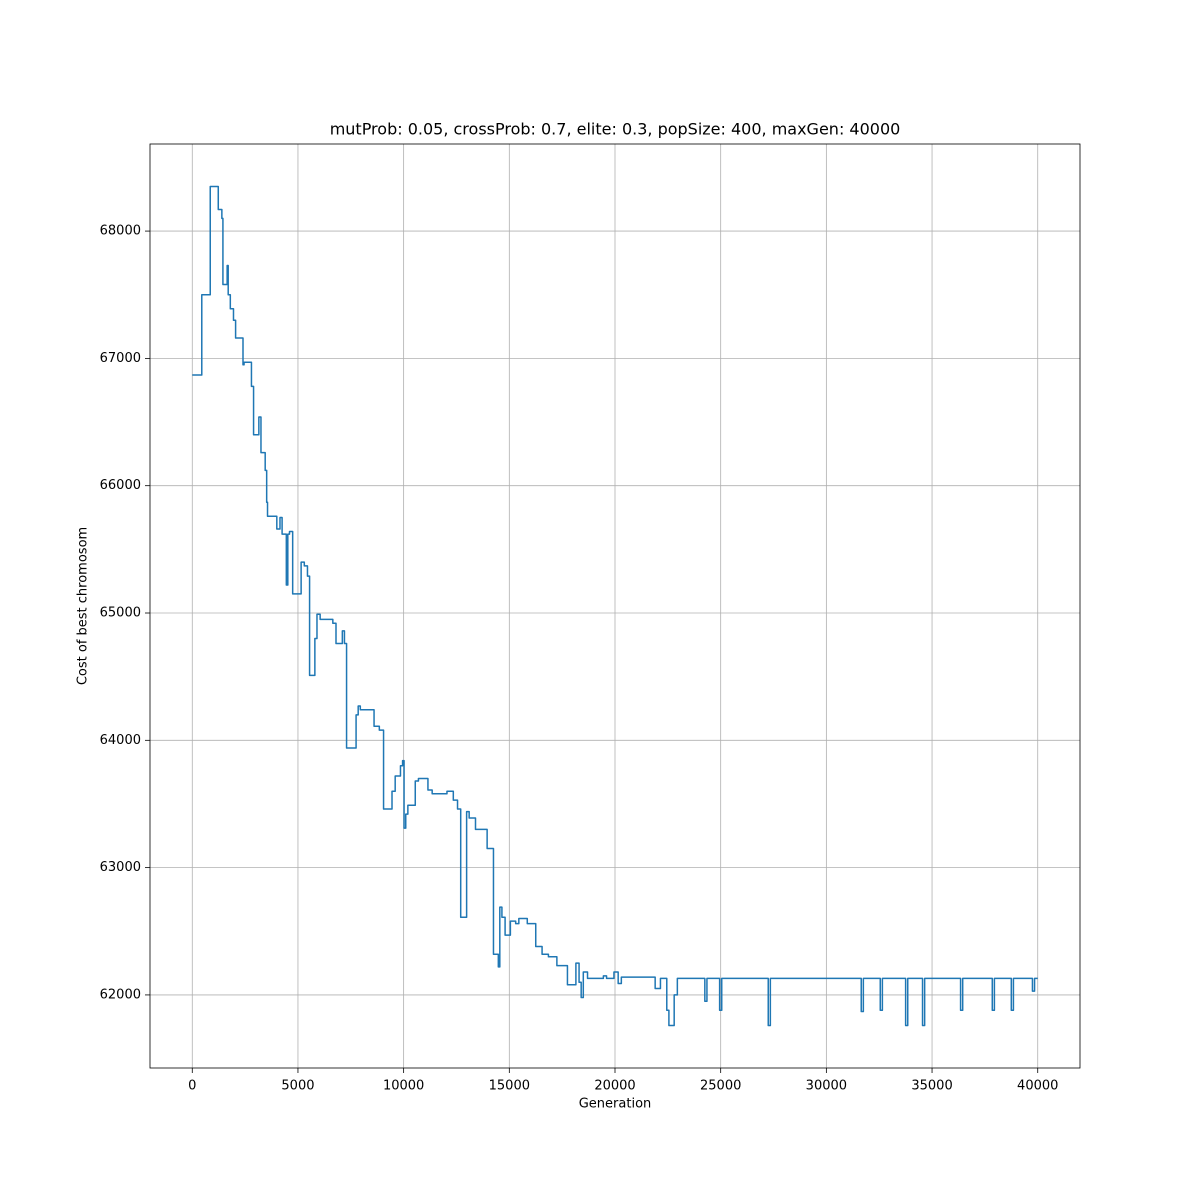 The height and width of the screenshot is (1200, 1200). Describe the element at coordinates (120, 867) in the screenshot. I see `y-tick-label: 63000` at that location.